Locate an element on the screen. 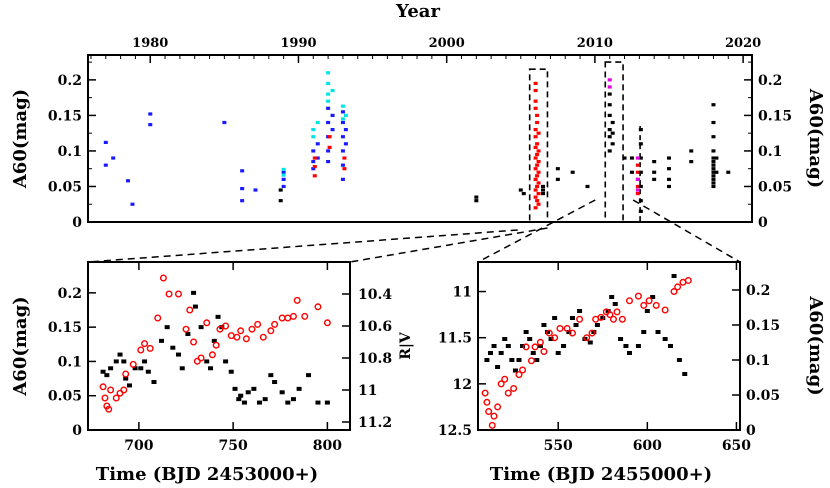 Image resolution: width=830 pixels, height=488 pixels. br-y-tick-label-0.15: 0.15 is located at coordinates (763, 326).